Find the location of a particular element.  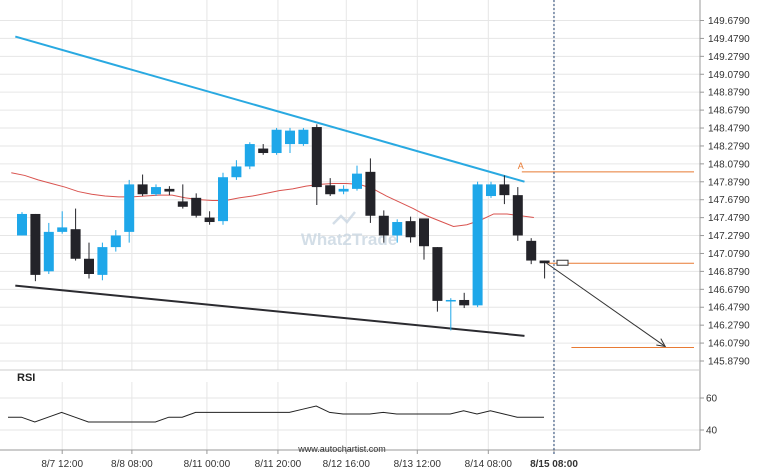

price-tick-label: 149.2790 is located at coordinates (729, 57).